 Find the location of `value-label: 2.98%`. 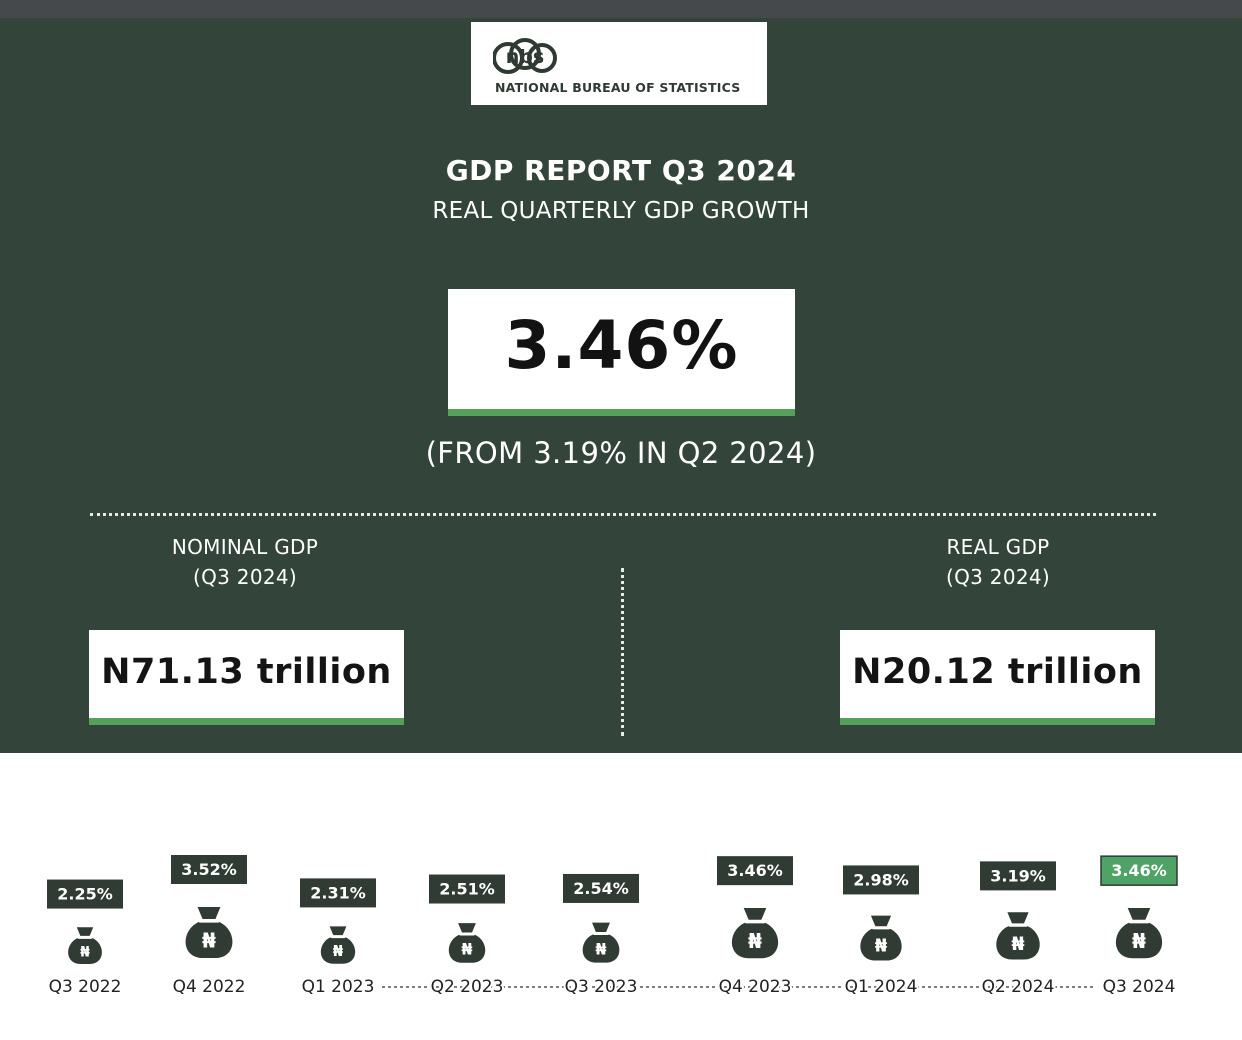

value-label: 2.98% is located at coordinates (881, 879).